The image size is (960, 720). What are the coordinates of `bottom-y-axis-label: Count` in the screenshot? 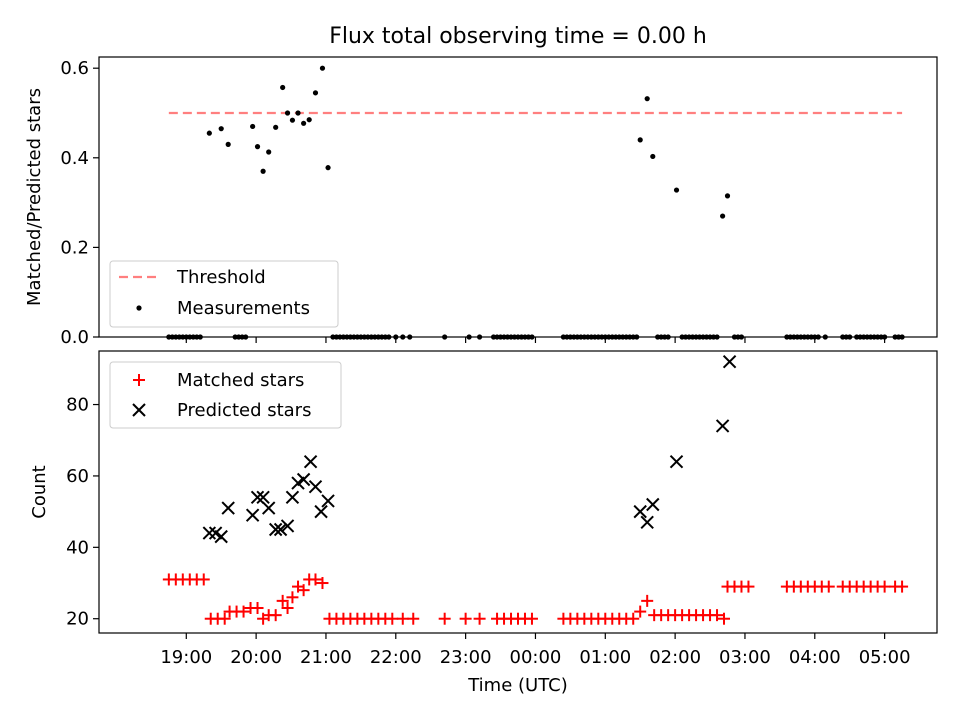 It's located at (39, 491).